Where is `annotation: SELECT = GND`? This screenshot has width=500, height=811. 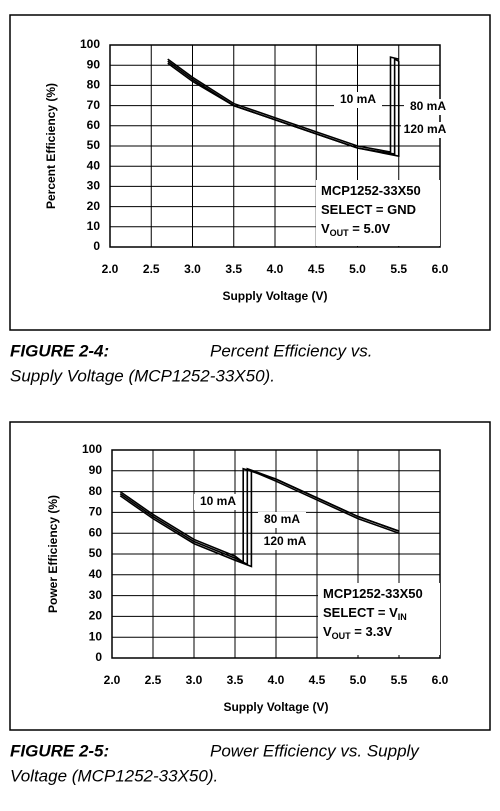 annotation: SELECT = GND is located at coordinates (368, 209).